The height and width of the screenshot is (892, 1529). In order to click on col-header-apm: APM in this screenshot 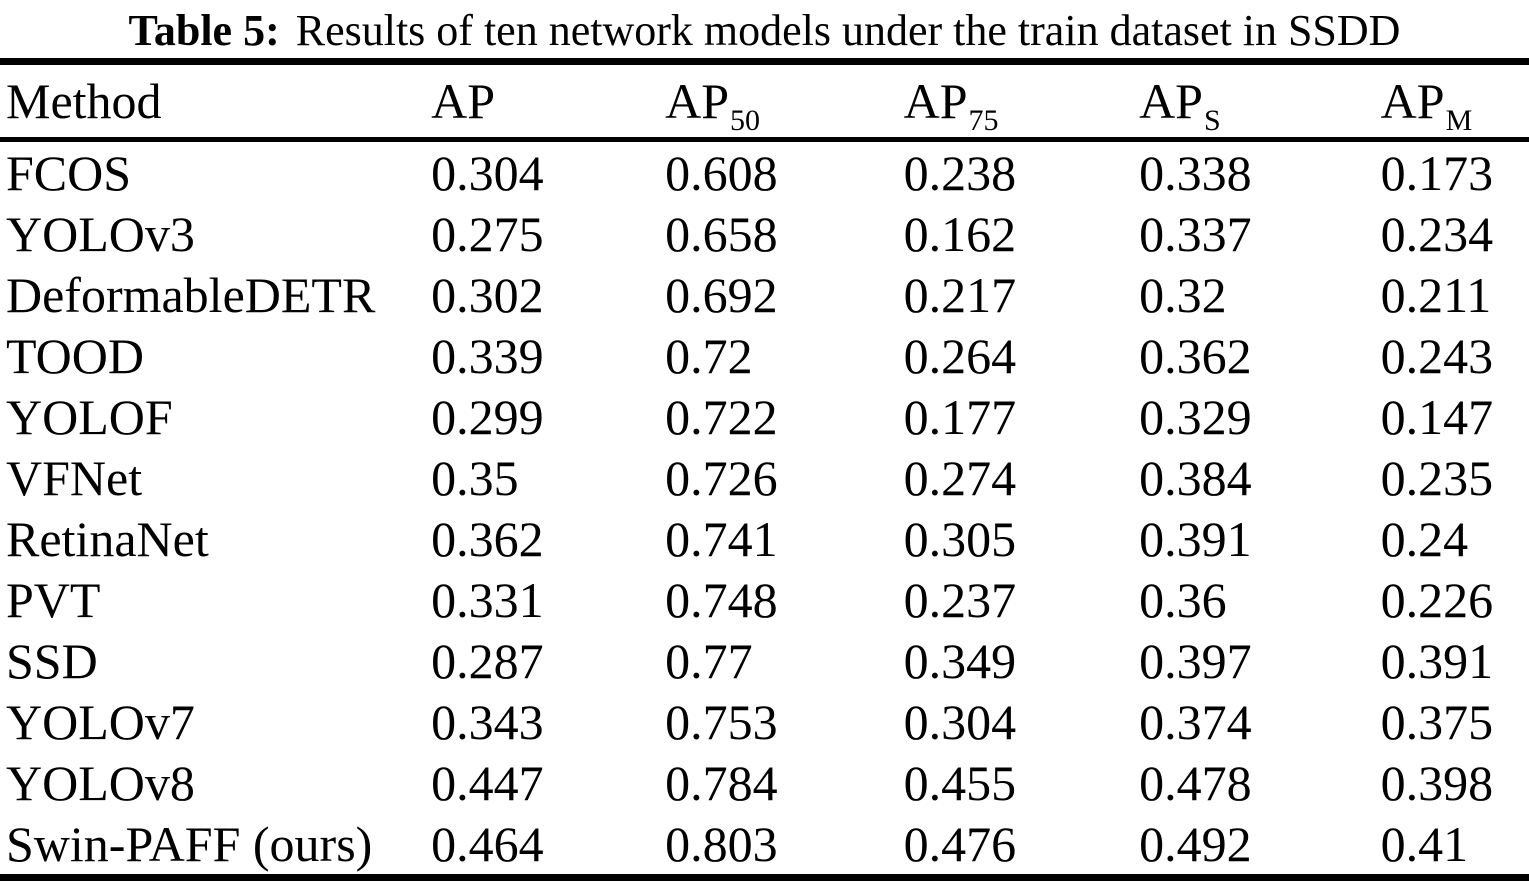, I will do `click(1454, 101)`.